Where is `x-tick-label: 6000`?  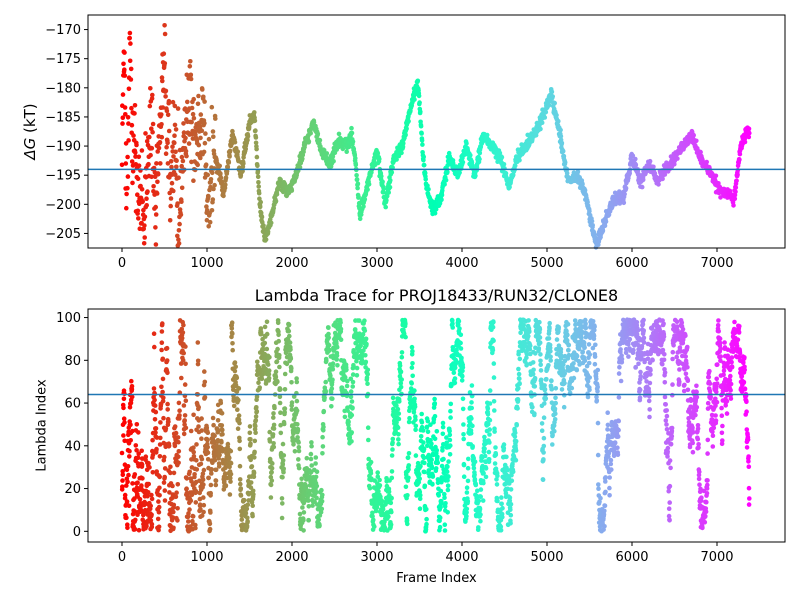 x-tick-label: 6000 is located at coordinates (631, 263).